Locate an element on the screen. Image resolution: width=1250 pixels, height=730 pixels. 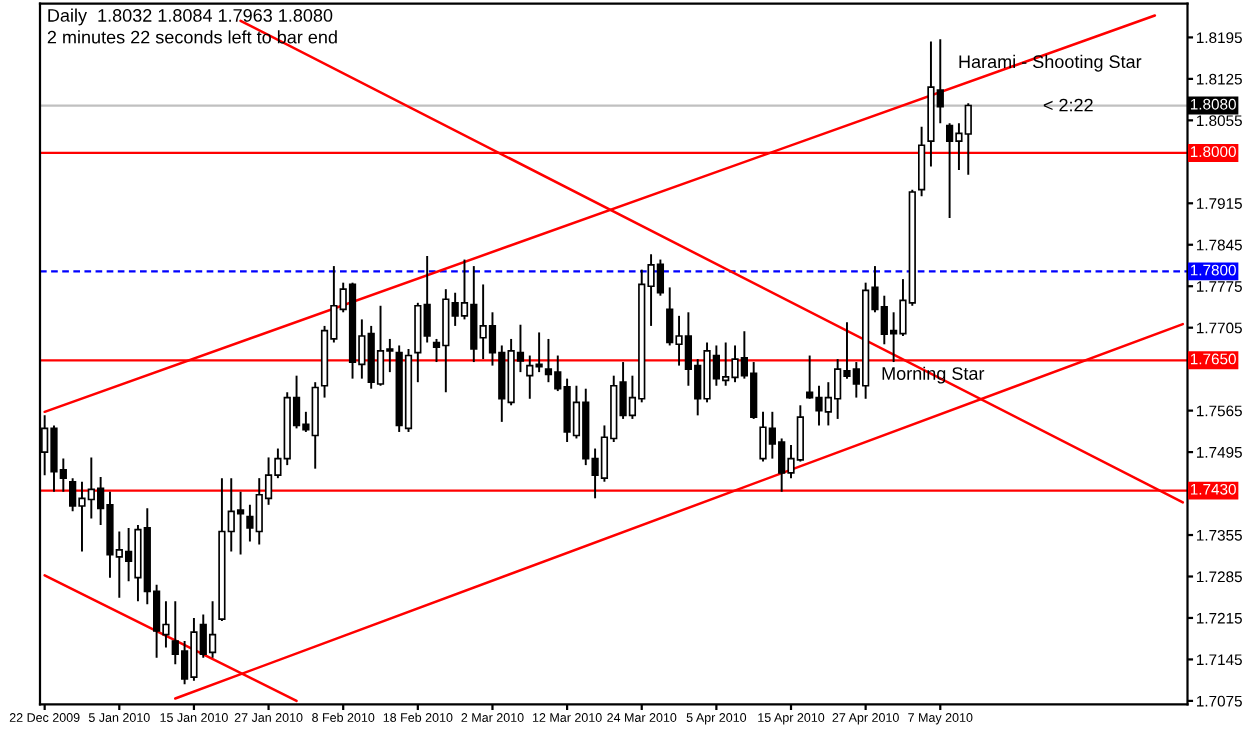
annotation: Harami - Shooting Star is located at coordinates (1050, 63).